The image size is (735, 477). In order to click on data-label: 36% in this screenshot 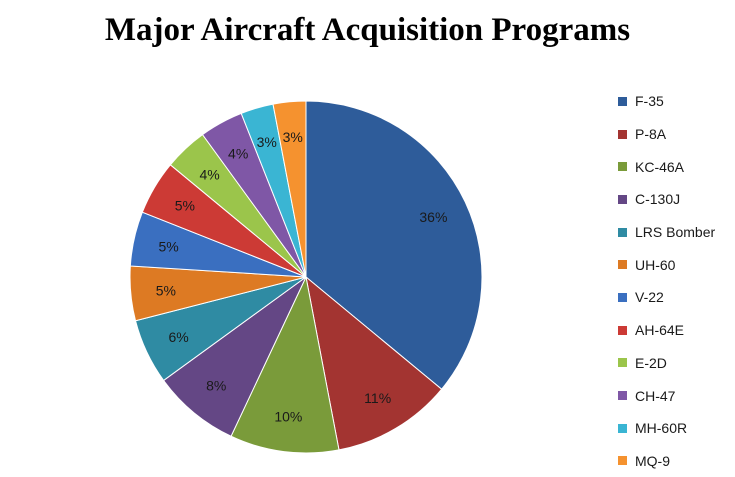, I will do `click(433, 217)`.